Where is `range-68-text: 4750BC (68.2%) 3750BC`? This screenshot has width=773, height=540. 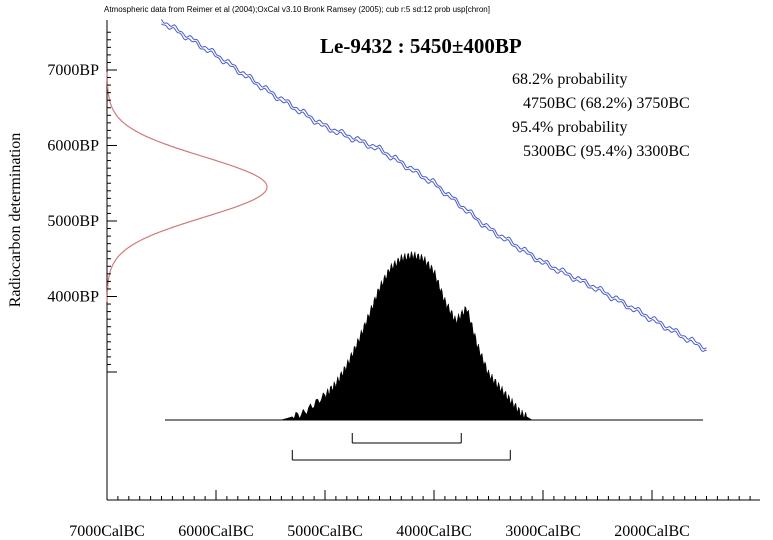
range-68-text: 4750BC (68.2%) 3750BC is located at coordinates (606, 103).